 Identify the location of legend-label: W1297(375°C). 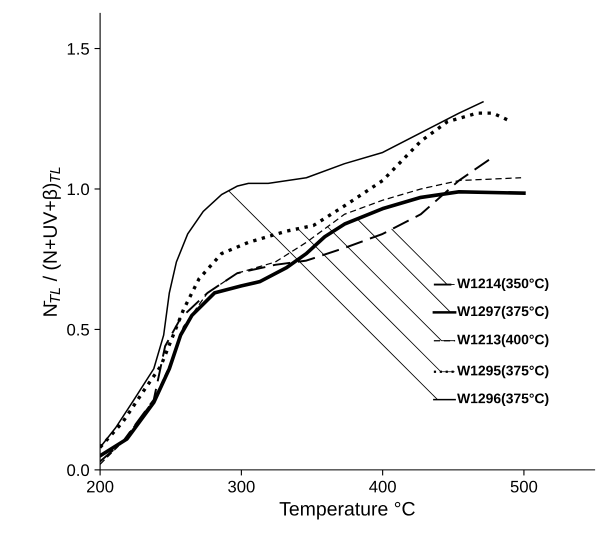
(502, 312).